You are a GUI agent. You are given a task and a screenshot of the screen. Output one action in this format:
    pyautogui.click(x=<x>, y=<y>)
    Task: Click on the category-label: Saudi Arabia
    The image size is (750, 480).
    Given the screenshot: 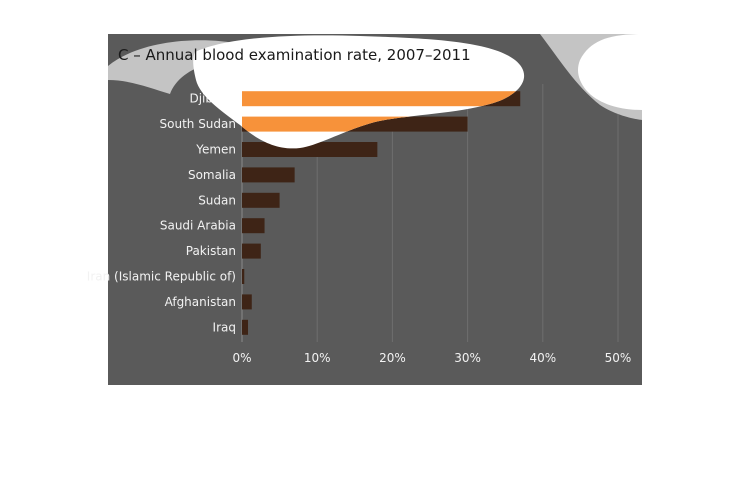 What is the action you would take?
    pyautogui.click(x=198, y=226)
    